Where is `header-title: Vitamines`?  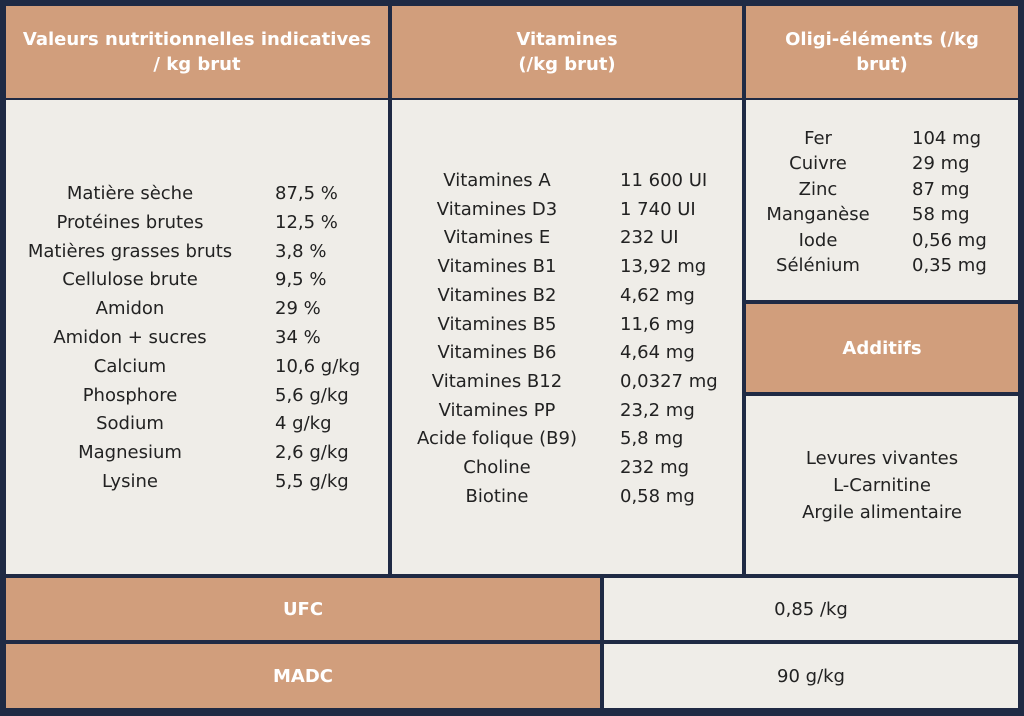
header-title: Vitamines is located at coordinates (567, 39).